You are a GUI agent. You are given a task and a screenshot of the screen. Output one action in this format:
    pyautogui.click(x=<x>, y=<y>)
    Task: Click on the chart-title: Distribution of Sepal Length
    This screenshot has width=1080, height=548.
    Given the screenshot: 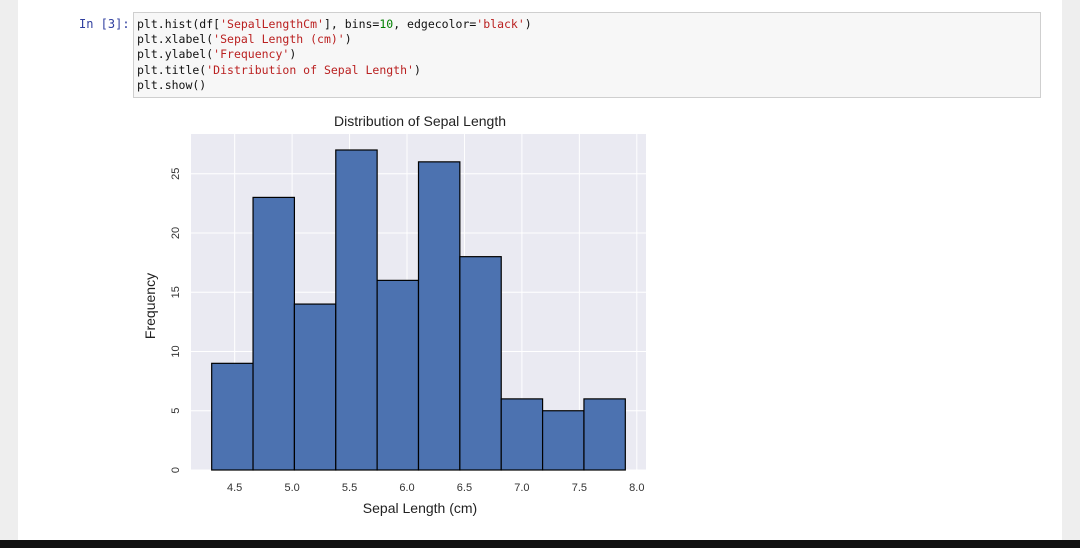 What is the action you would take?
    pyautogui.click(x=420, y=121)
    